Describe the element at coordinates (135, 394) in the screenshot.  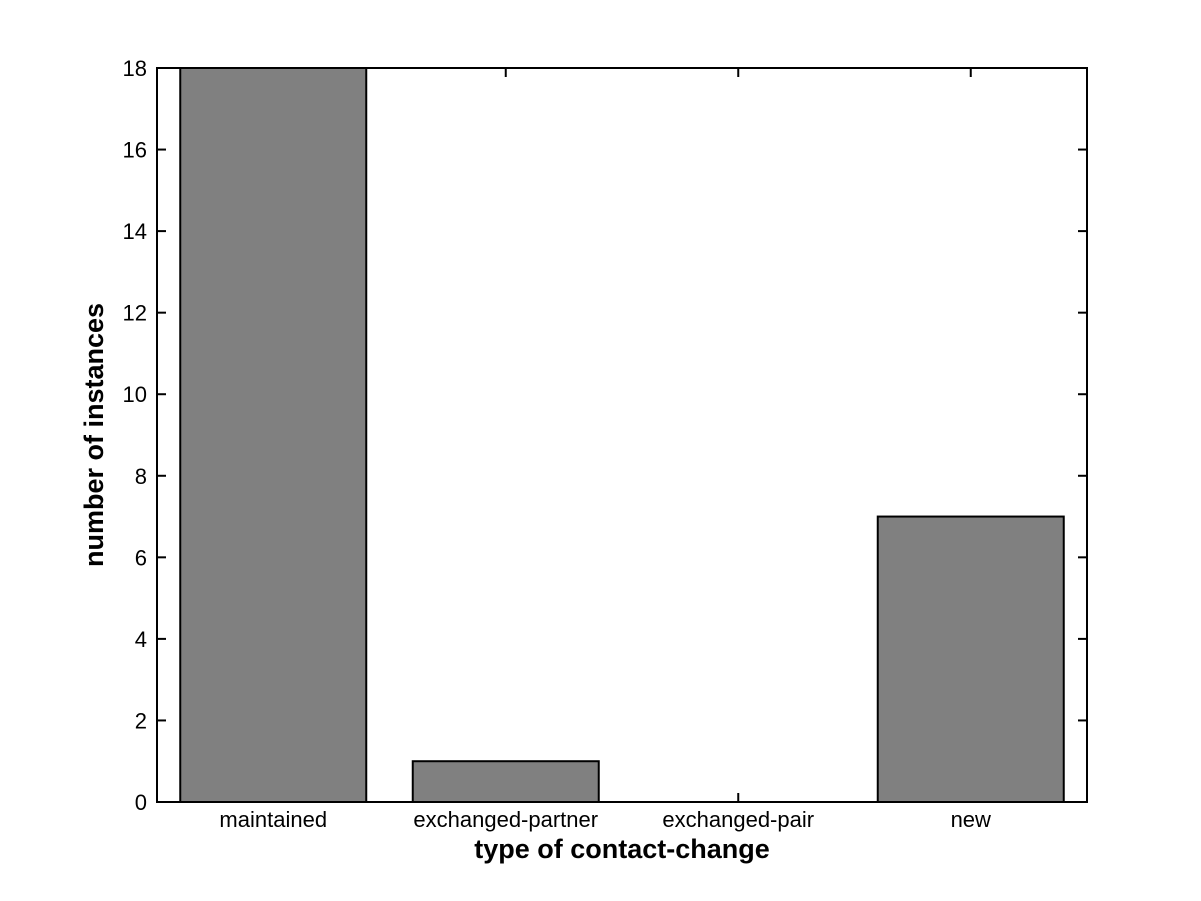
I see `y-tick-label: 10` at that location.